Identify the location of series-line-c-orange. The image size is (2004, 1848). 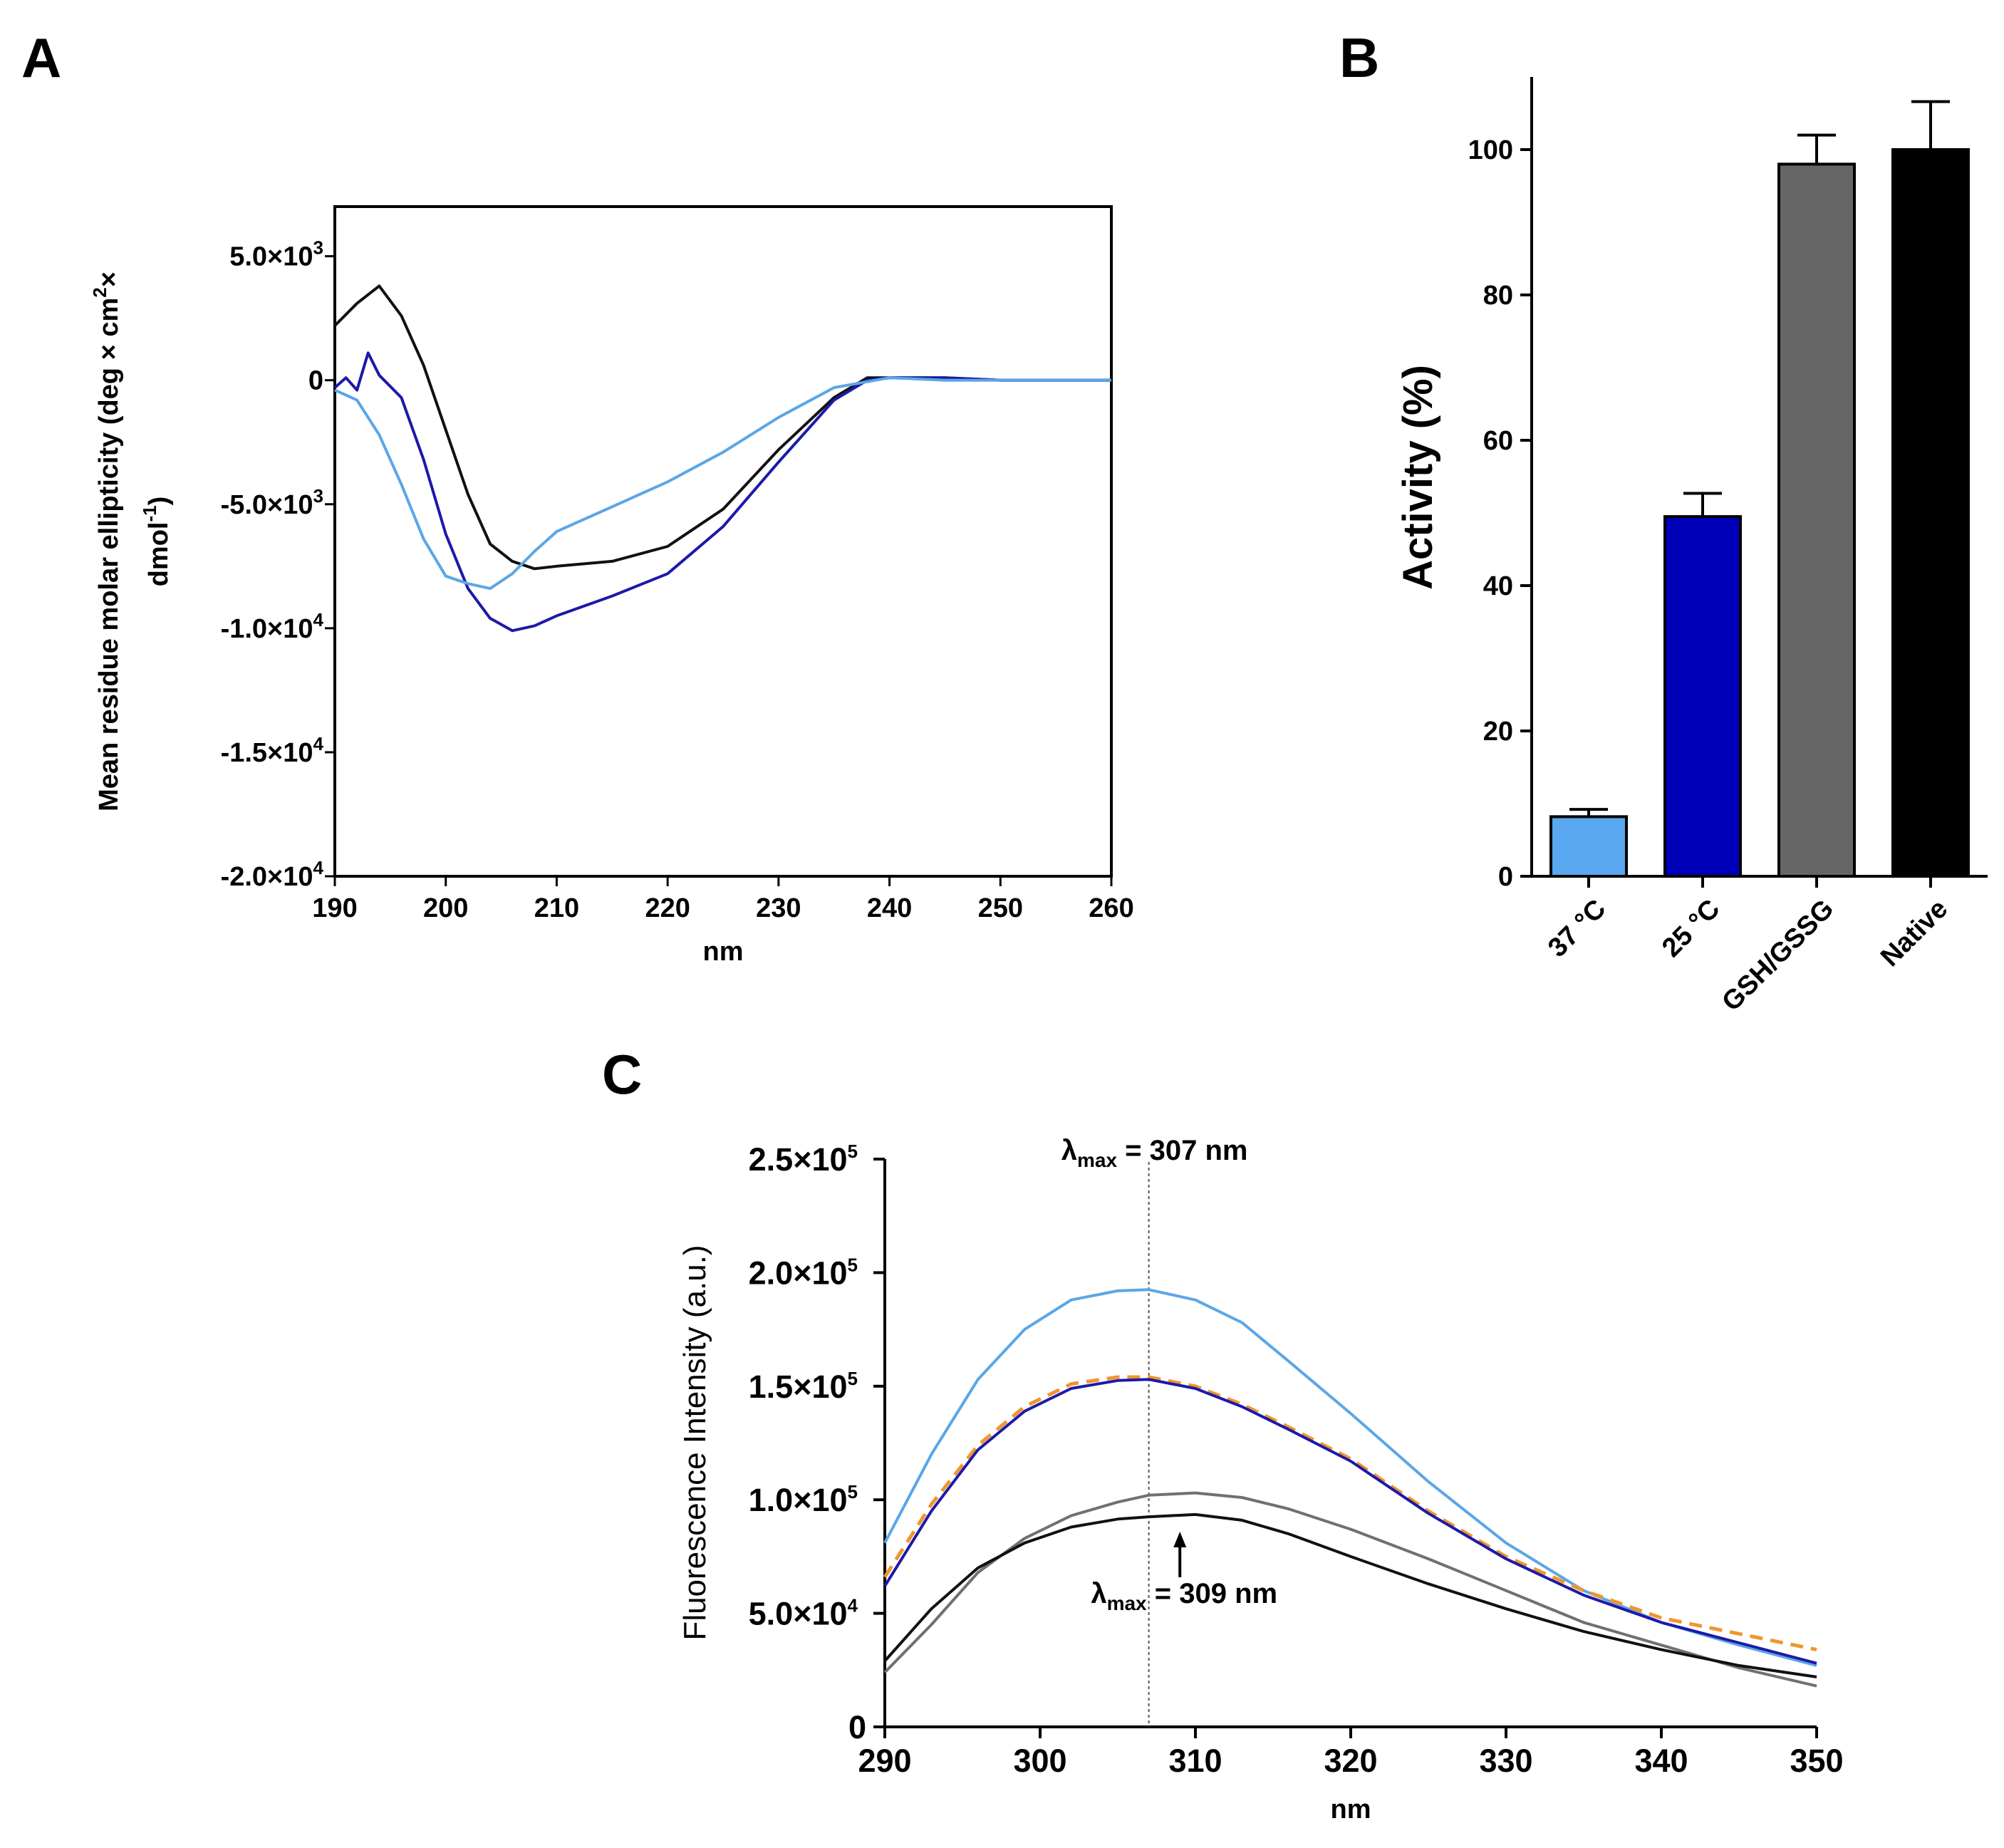
(1350, 1513).